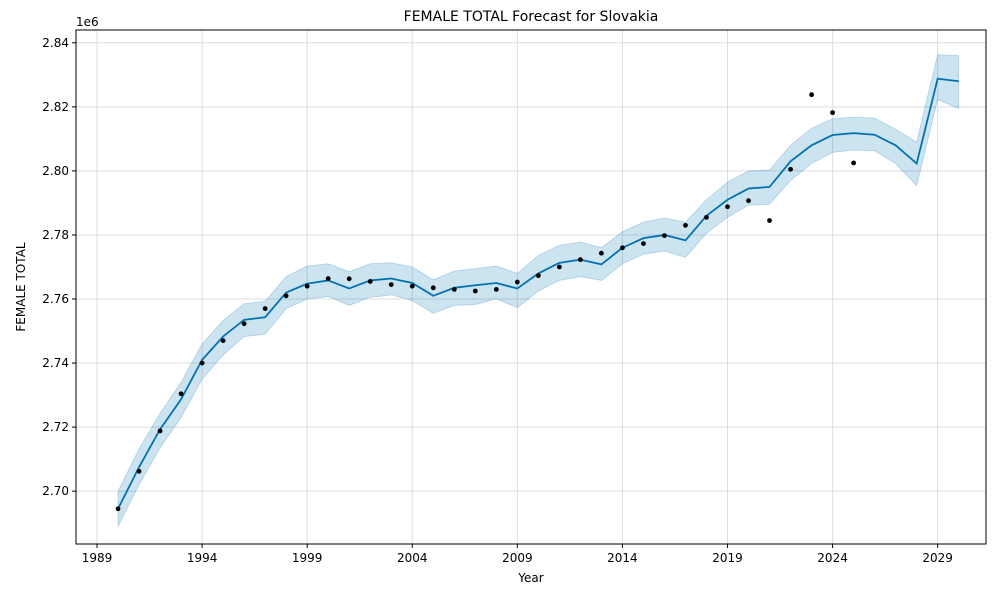  What do you see at coordinates (55, 107) in the screenshot?
I see `y-tick-label: 2.82` at bounding box center [55, 107].